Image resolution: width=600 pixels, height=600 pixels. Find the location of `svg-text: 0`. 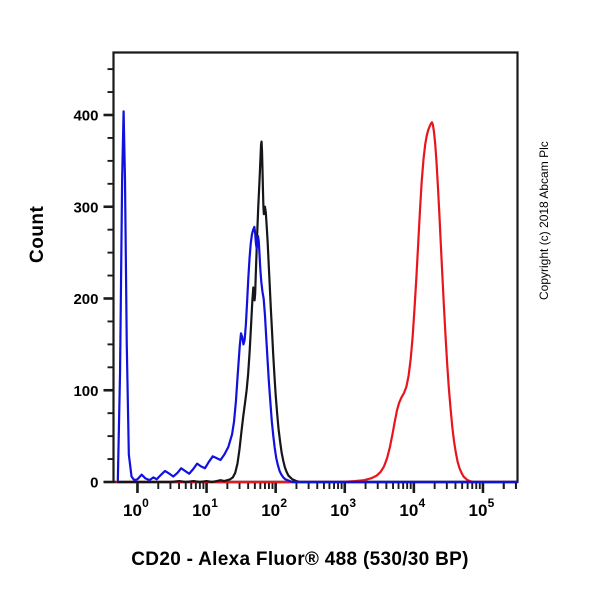

svg-text: 0 is located at coordinates (145, 503).